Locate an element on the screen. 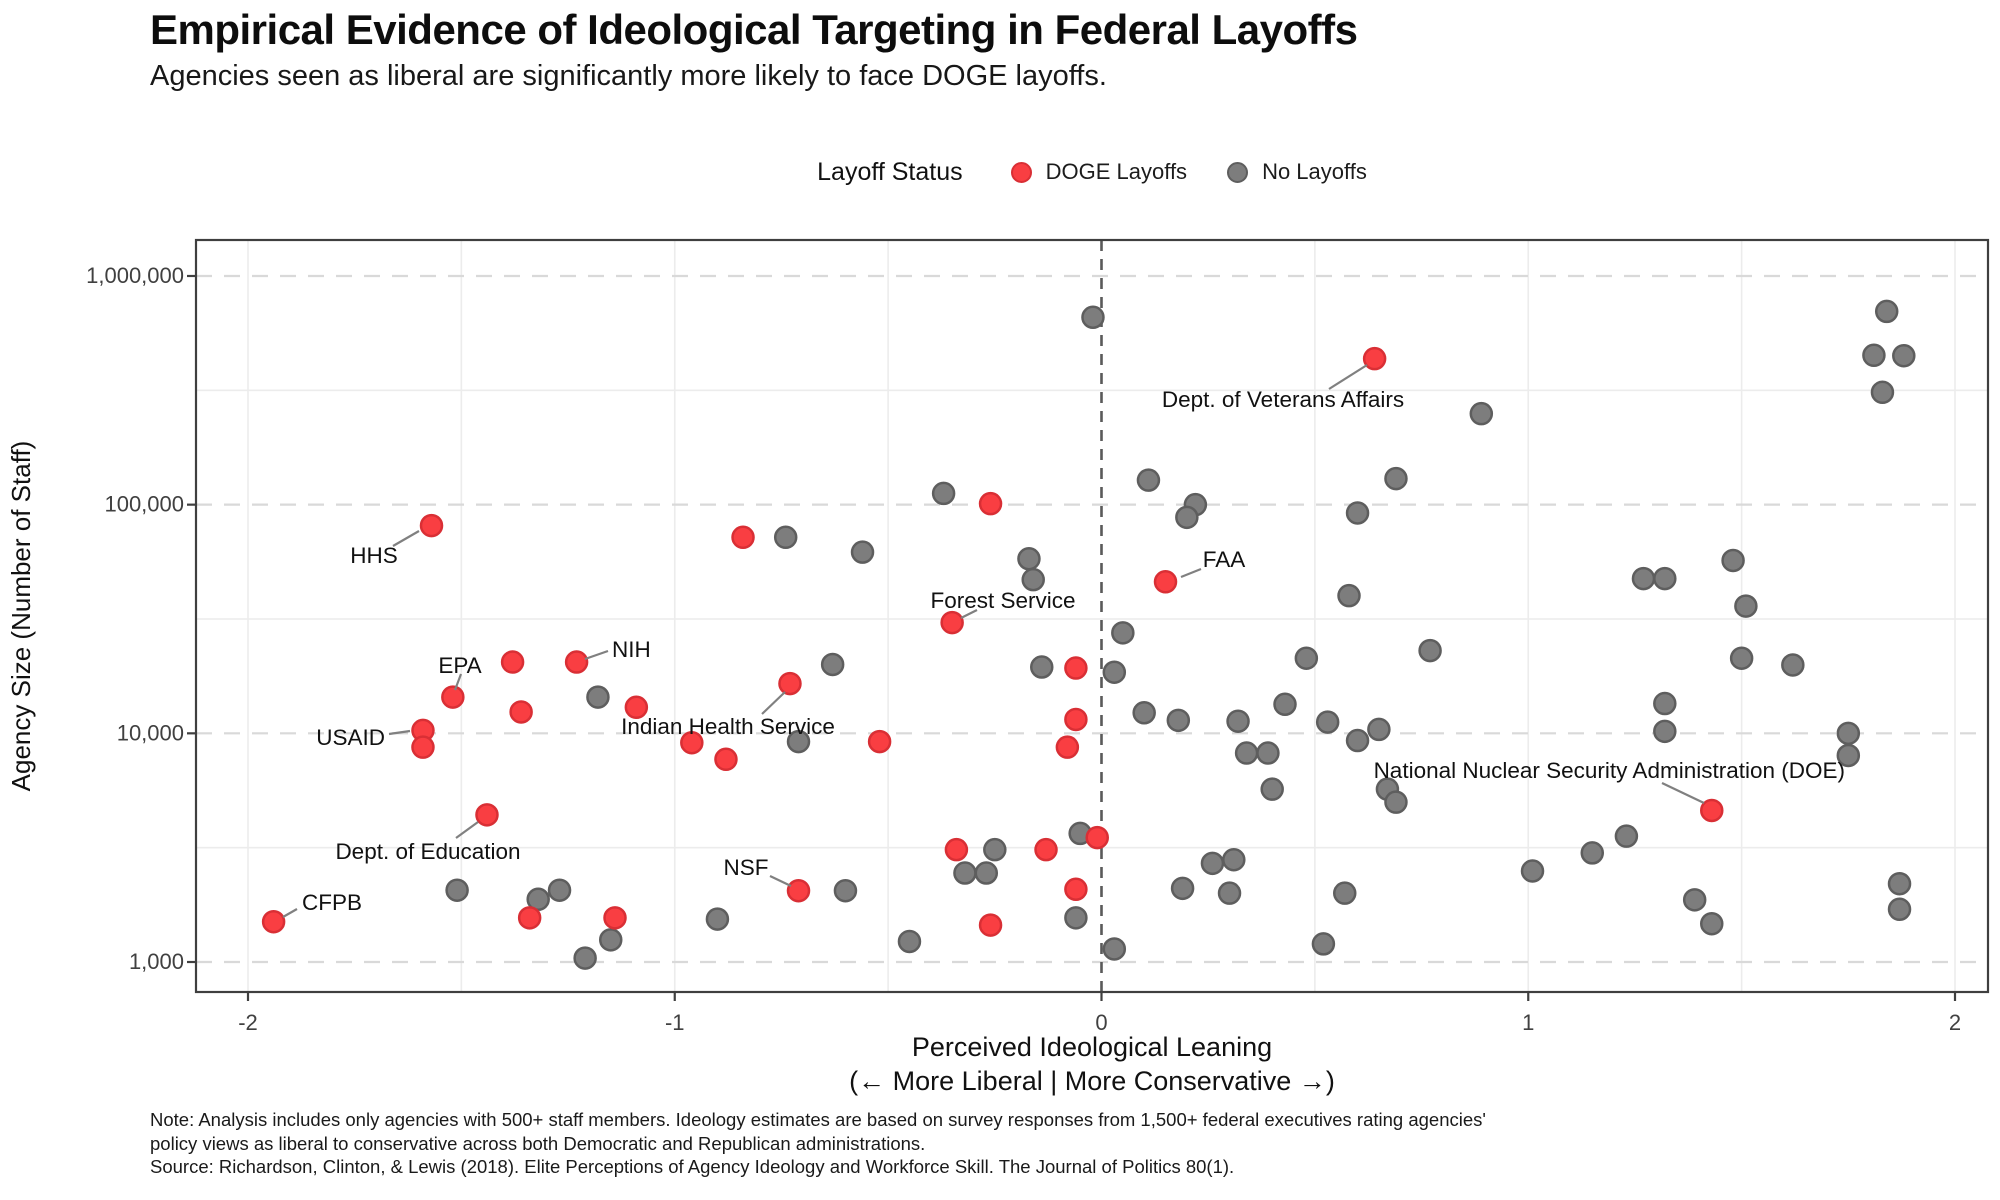  annotation-label: NSF is located at coordinates (746, 867).